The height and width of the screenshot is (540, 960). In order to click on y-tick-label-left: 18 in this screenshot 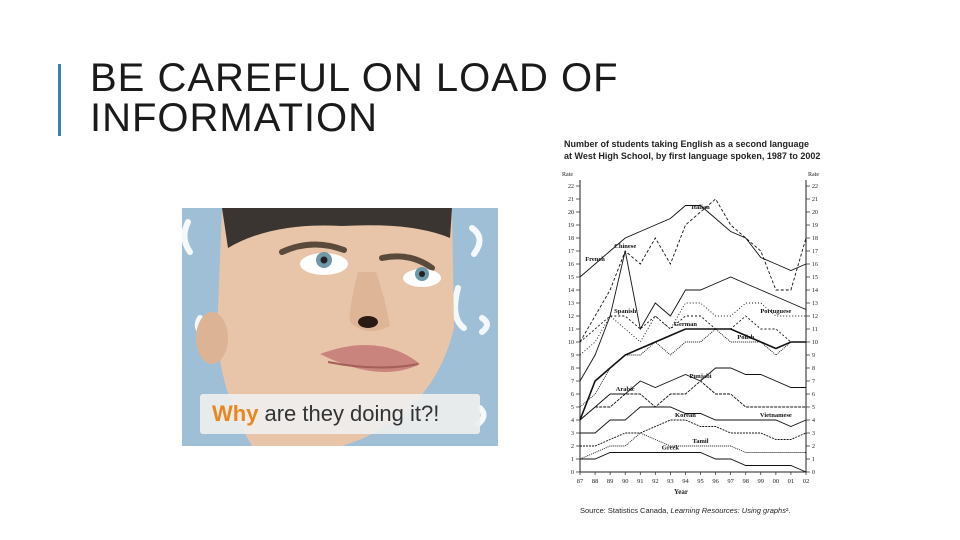, I will do `click(571, 239)`.